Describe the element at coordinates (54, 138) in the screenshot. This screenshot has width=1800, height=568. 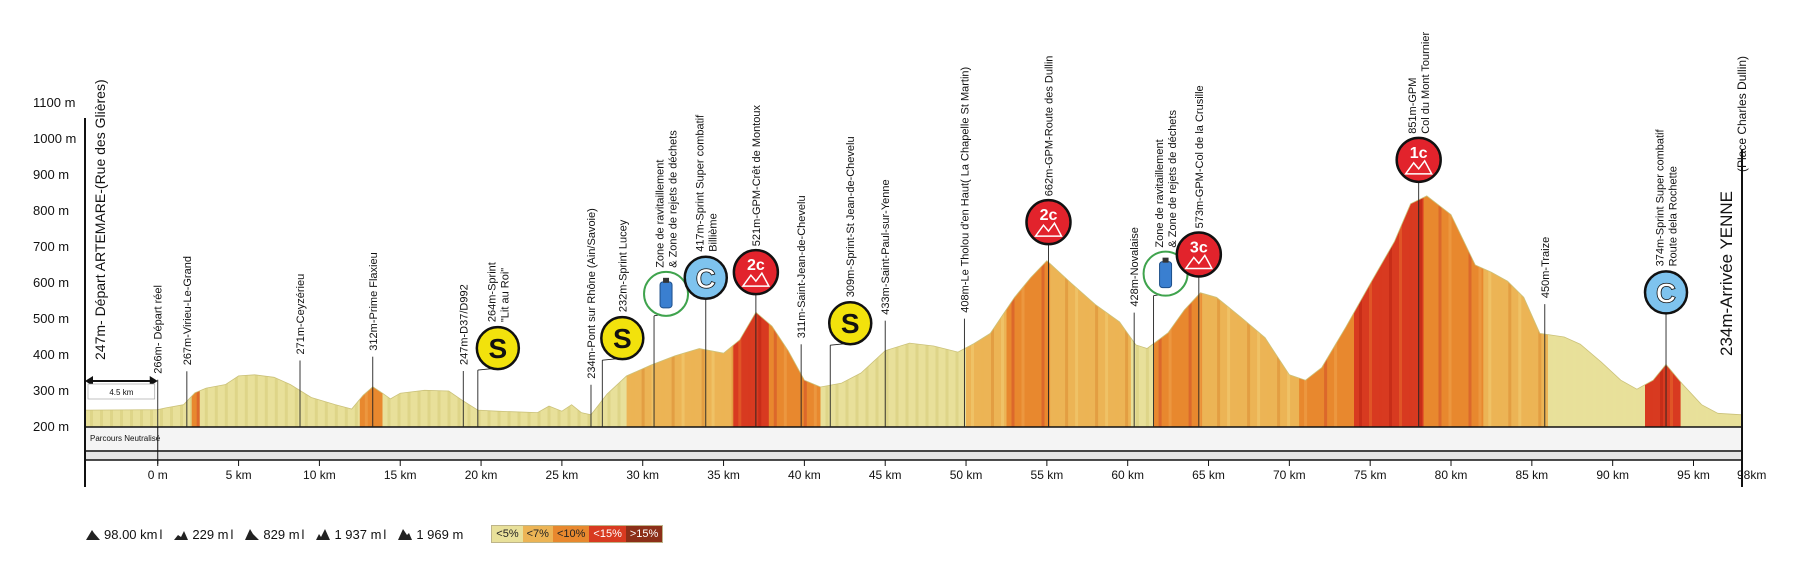
I see `y-tick-label: 1000 m` at that location.